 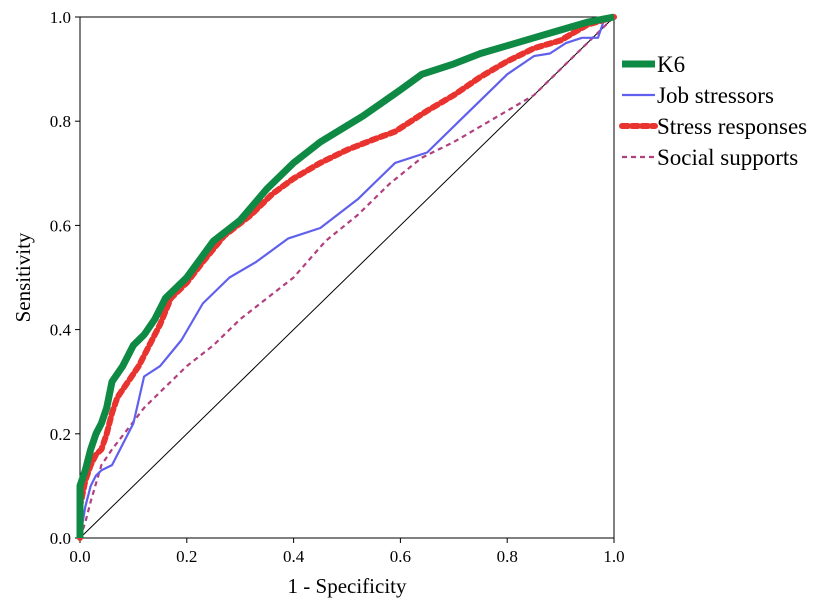 What do you see at coordinates (186, 556) in the screenshot?
I see `x-tick-label: 0.2` at bounding box center [186, 556].